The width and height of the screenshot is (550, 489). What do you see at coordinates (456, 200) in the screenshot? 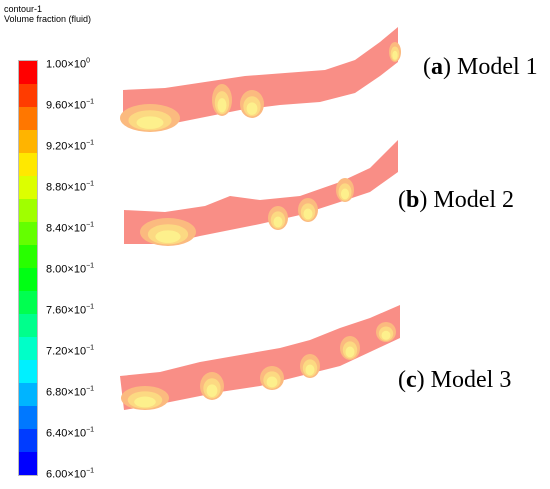
I see `model-label-2: (b) Model 2` at bounding box center [456, 200].